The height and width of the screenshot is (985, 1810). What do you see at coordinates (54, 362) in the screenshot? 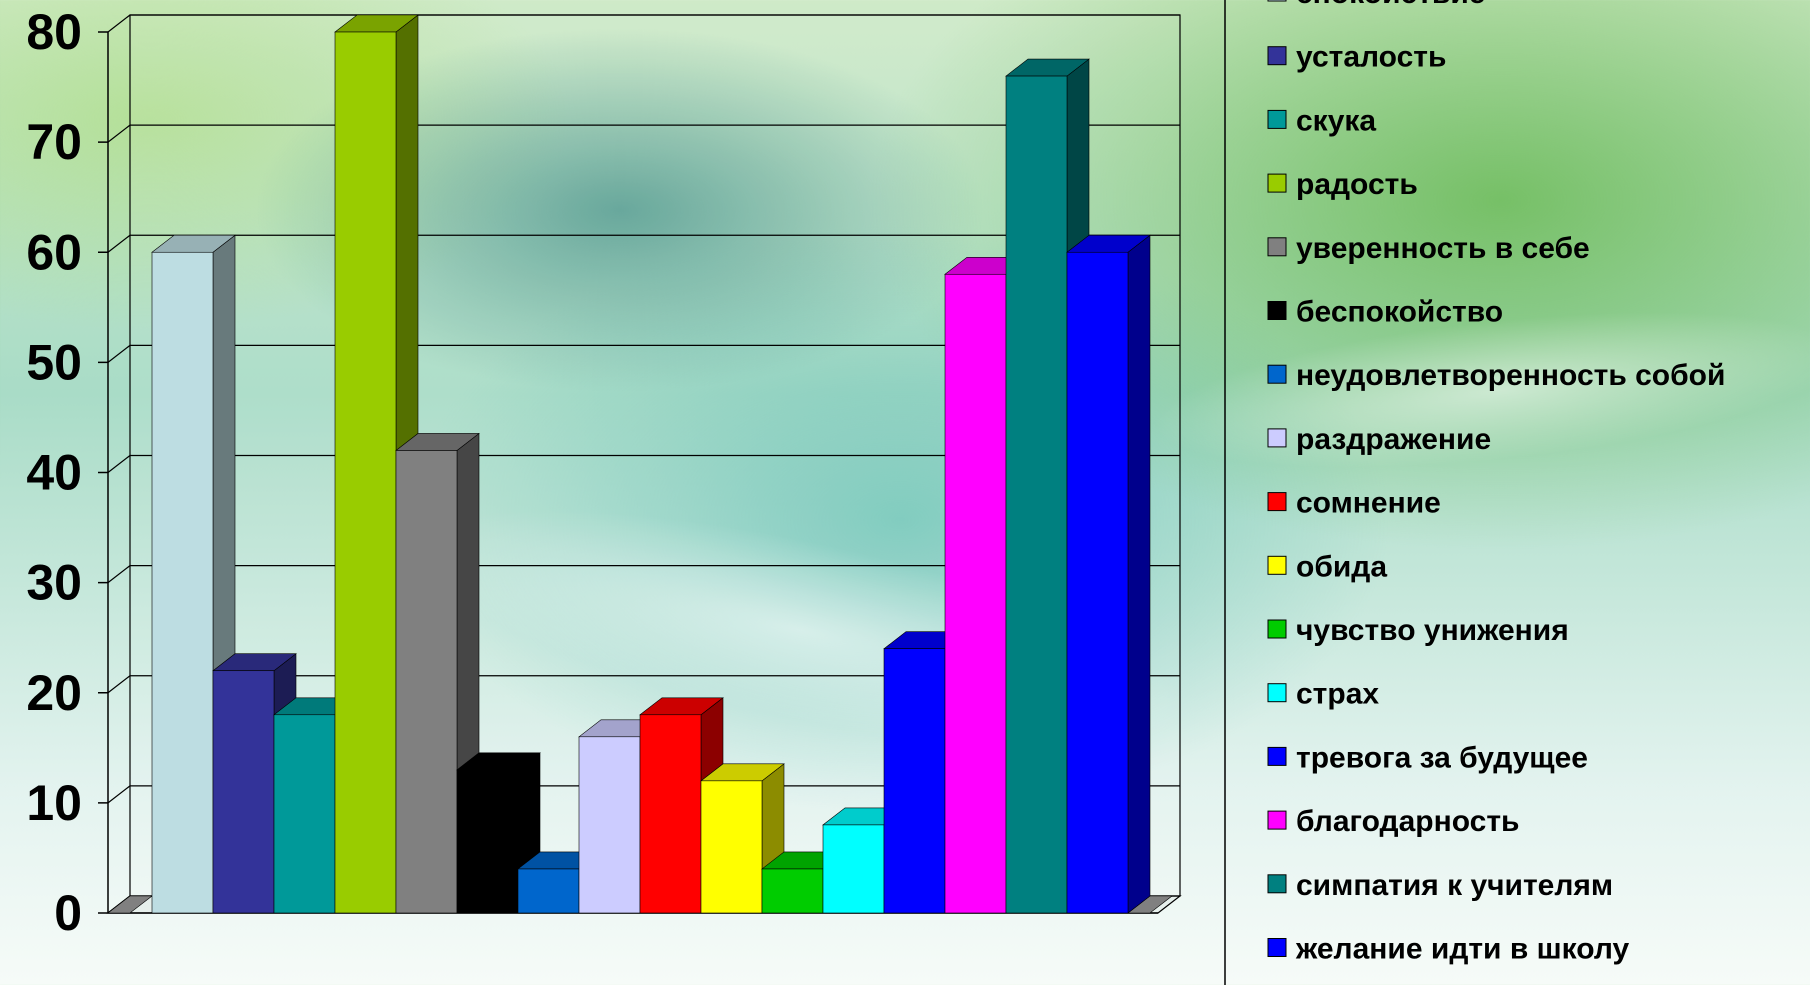
I see `y-tick-label: 50` at bounding box center [54, 362].